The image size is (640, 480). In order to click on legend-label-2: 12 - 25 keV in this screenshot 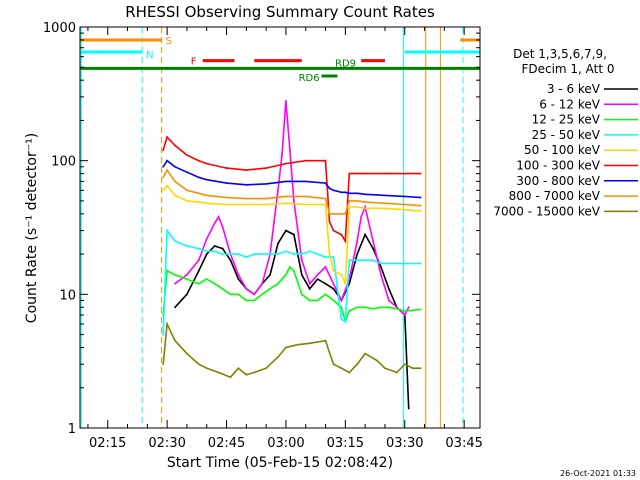, I will do `click(566, 120)`.